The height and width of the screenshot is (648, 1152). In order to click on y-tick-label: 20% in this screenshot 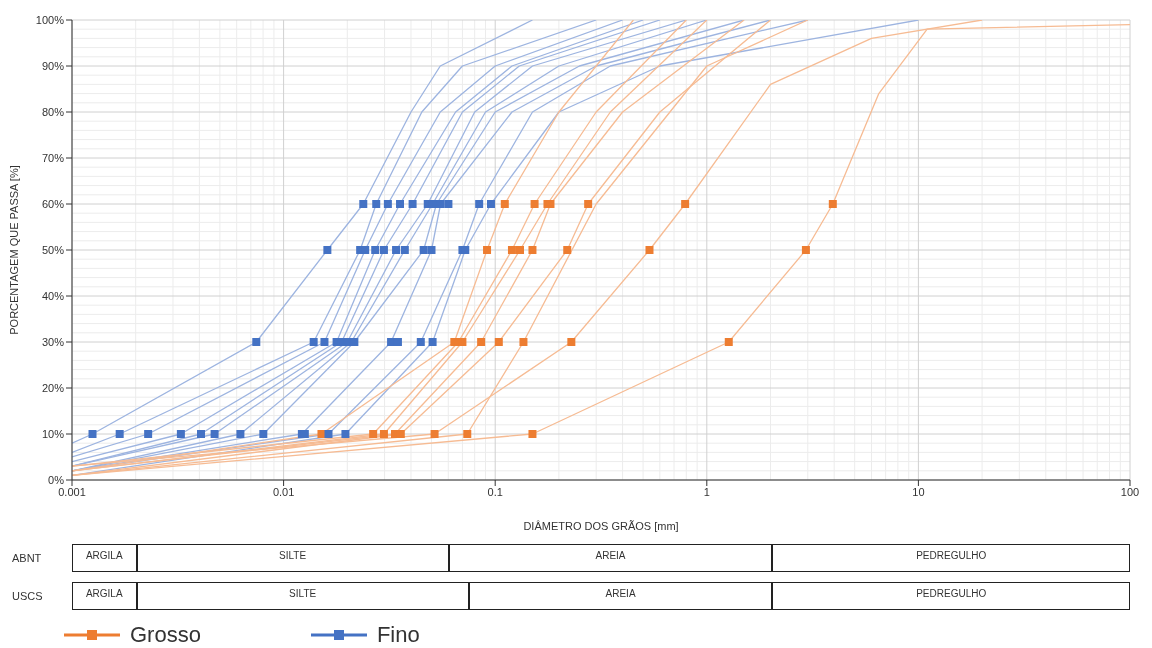, I will do `click(53, 387)`.